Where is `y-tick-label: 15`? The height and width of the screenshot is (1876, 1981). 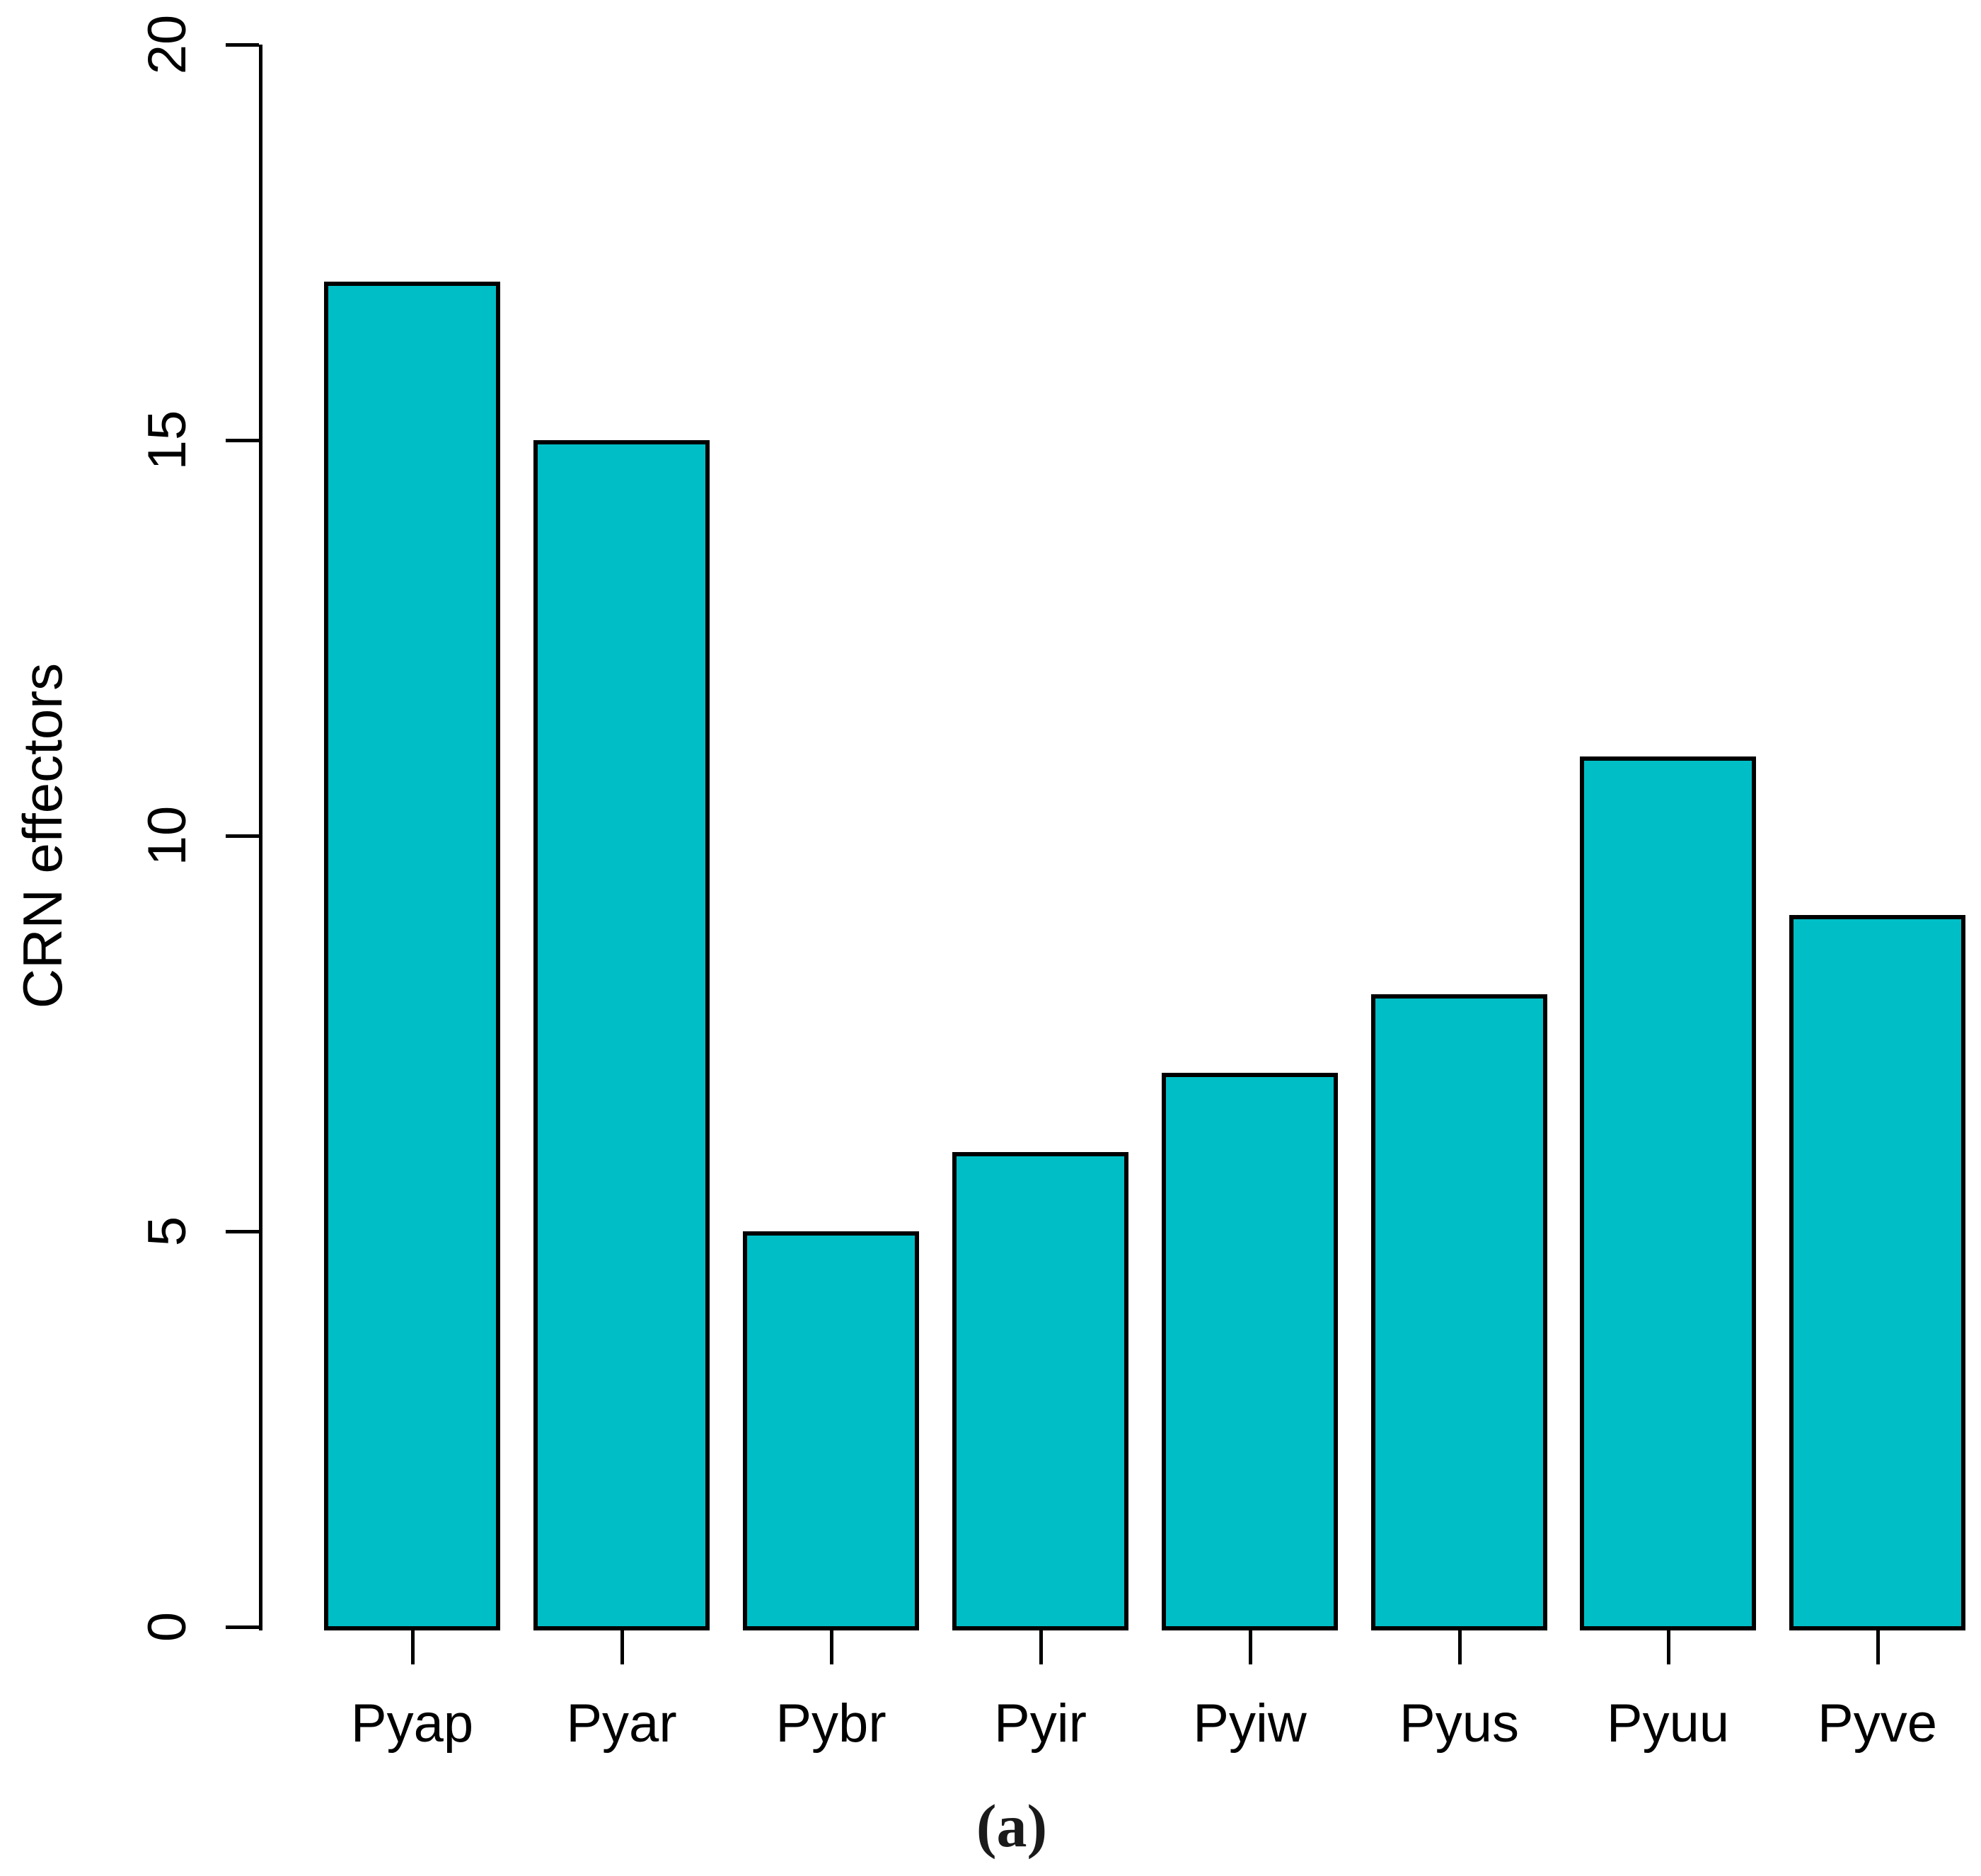 y-tick-label: 15 is located at coordinates (167, 440).